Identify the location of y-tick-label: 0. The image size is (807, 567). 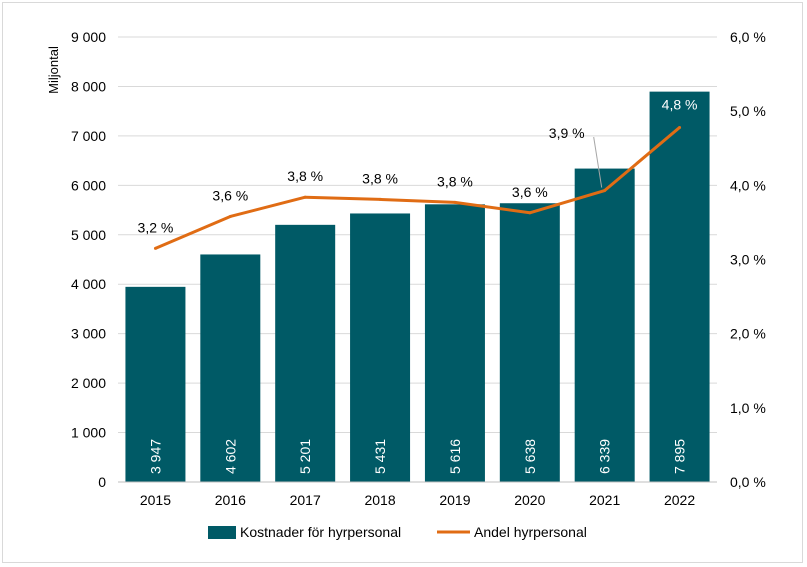
(102, 482).